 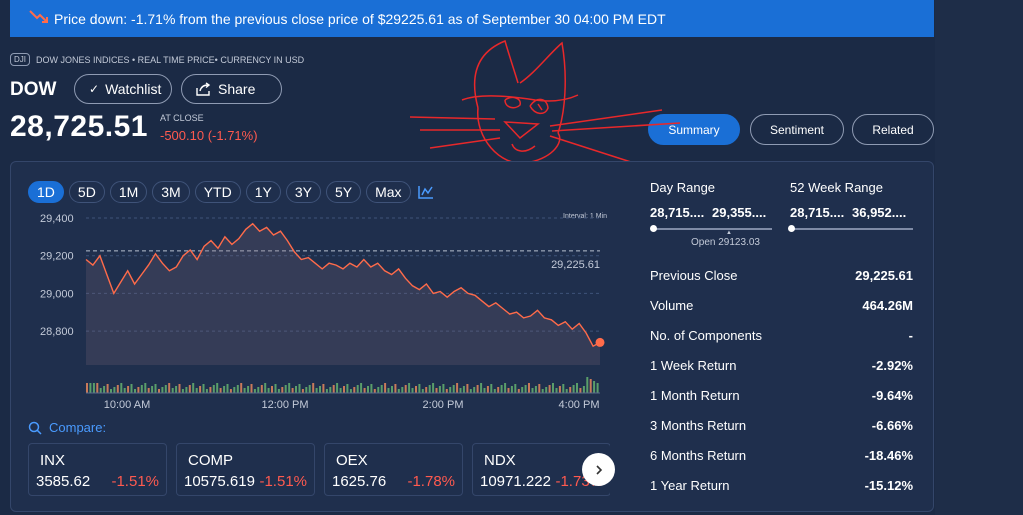 What do you see at coordinates (352, 460) in the screenshot?
I see `card-symbol: OEX` at bounding box center [352, 460].